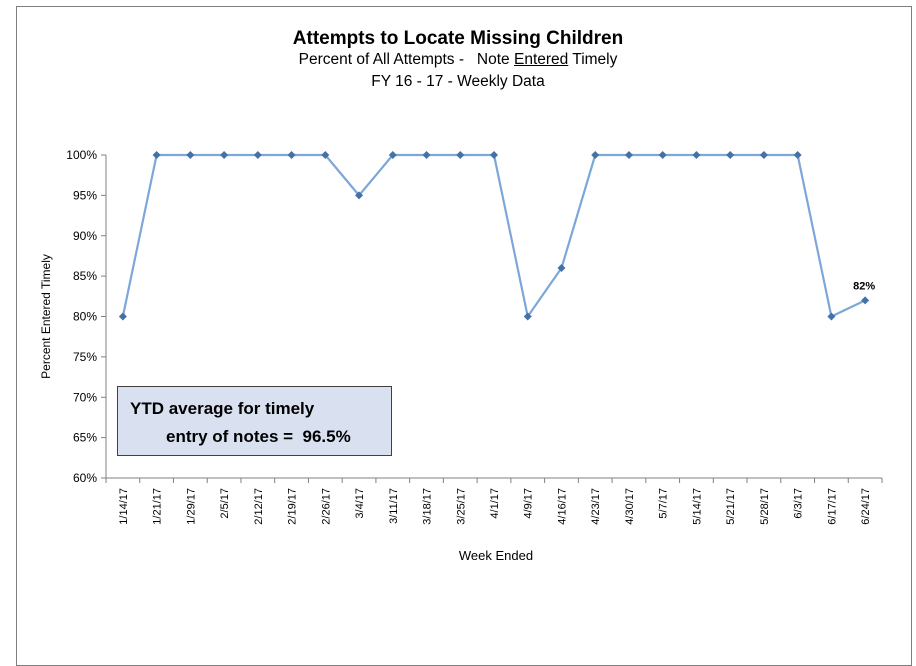  I want to click on x-tick-label: 3/25/17, so click(461, 506).